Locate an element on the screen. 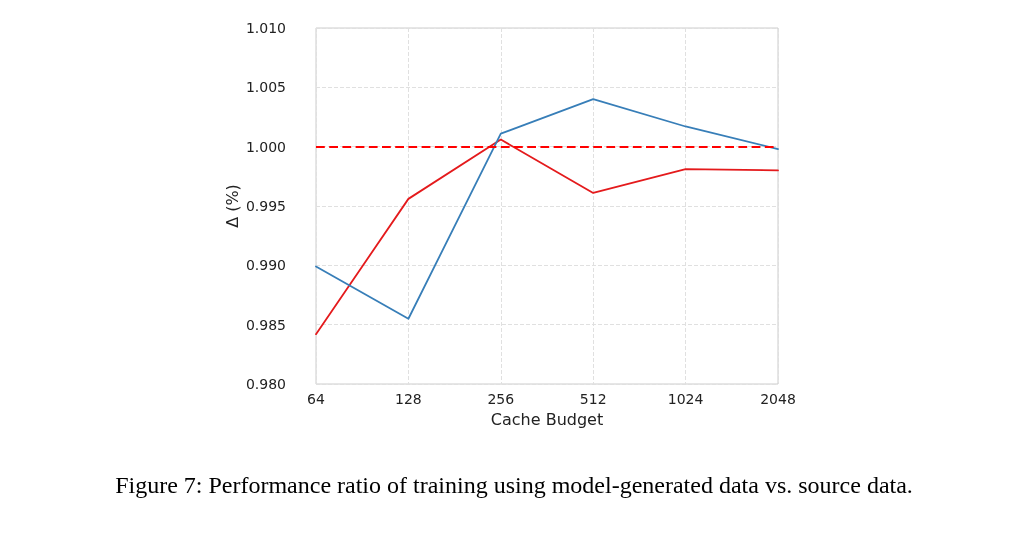  x-tick-label: 256 is located at coordinates (501, 399).